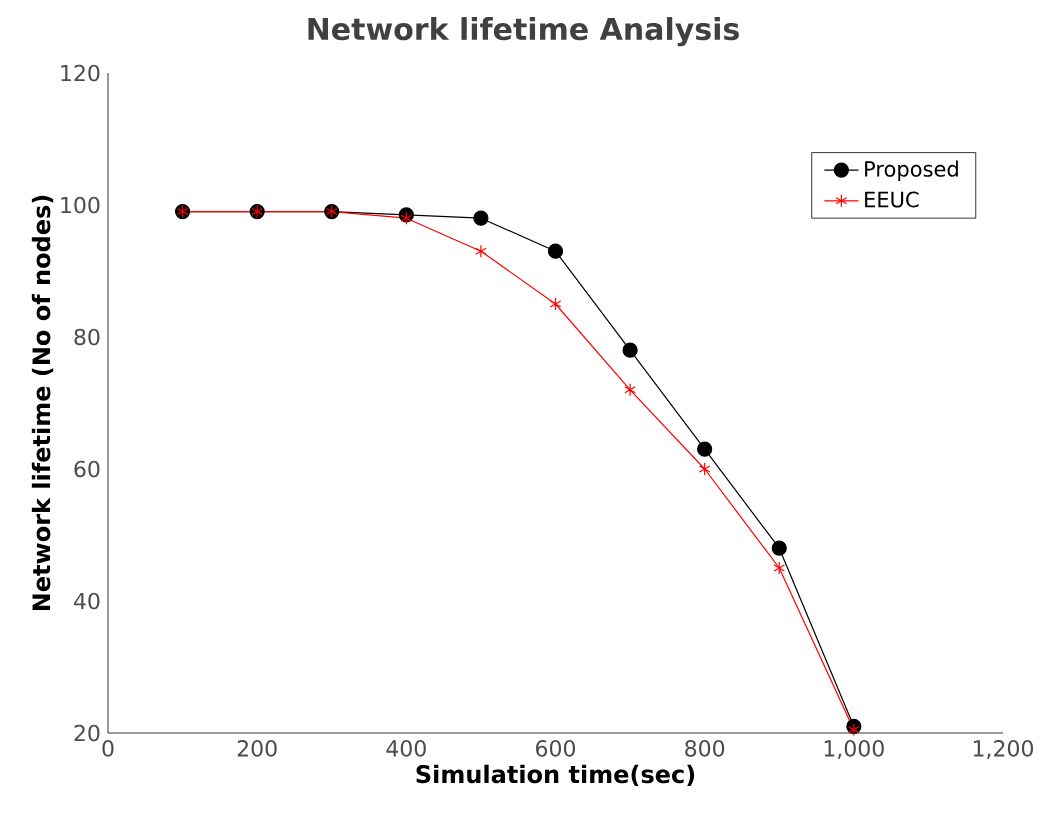 The image size is (1046, 816). Describe the element at coordinates (257, 748) in the screenshot. I see `x-tick-label: 200` at that location.